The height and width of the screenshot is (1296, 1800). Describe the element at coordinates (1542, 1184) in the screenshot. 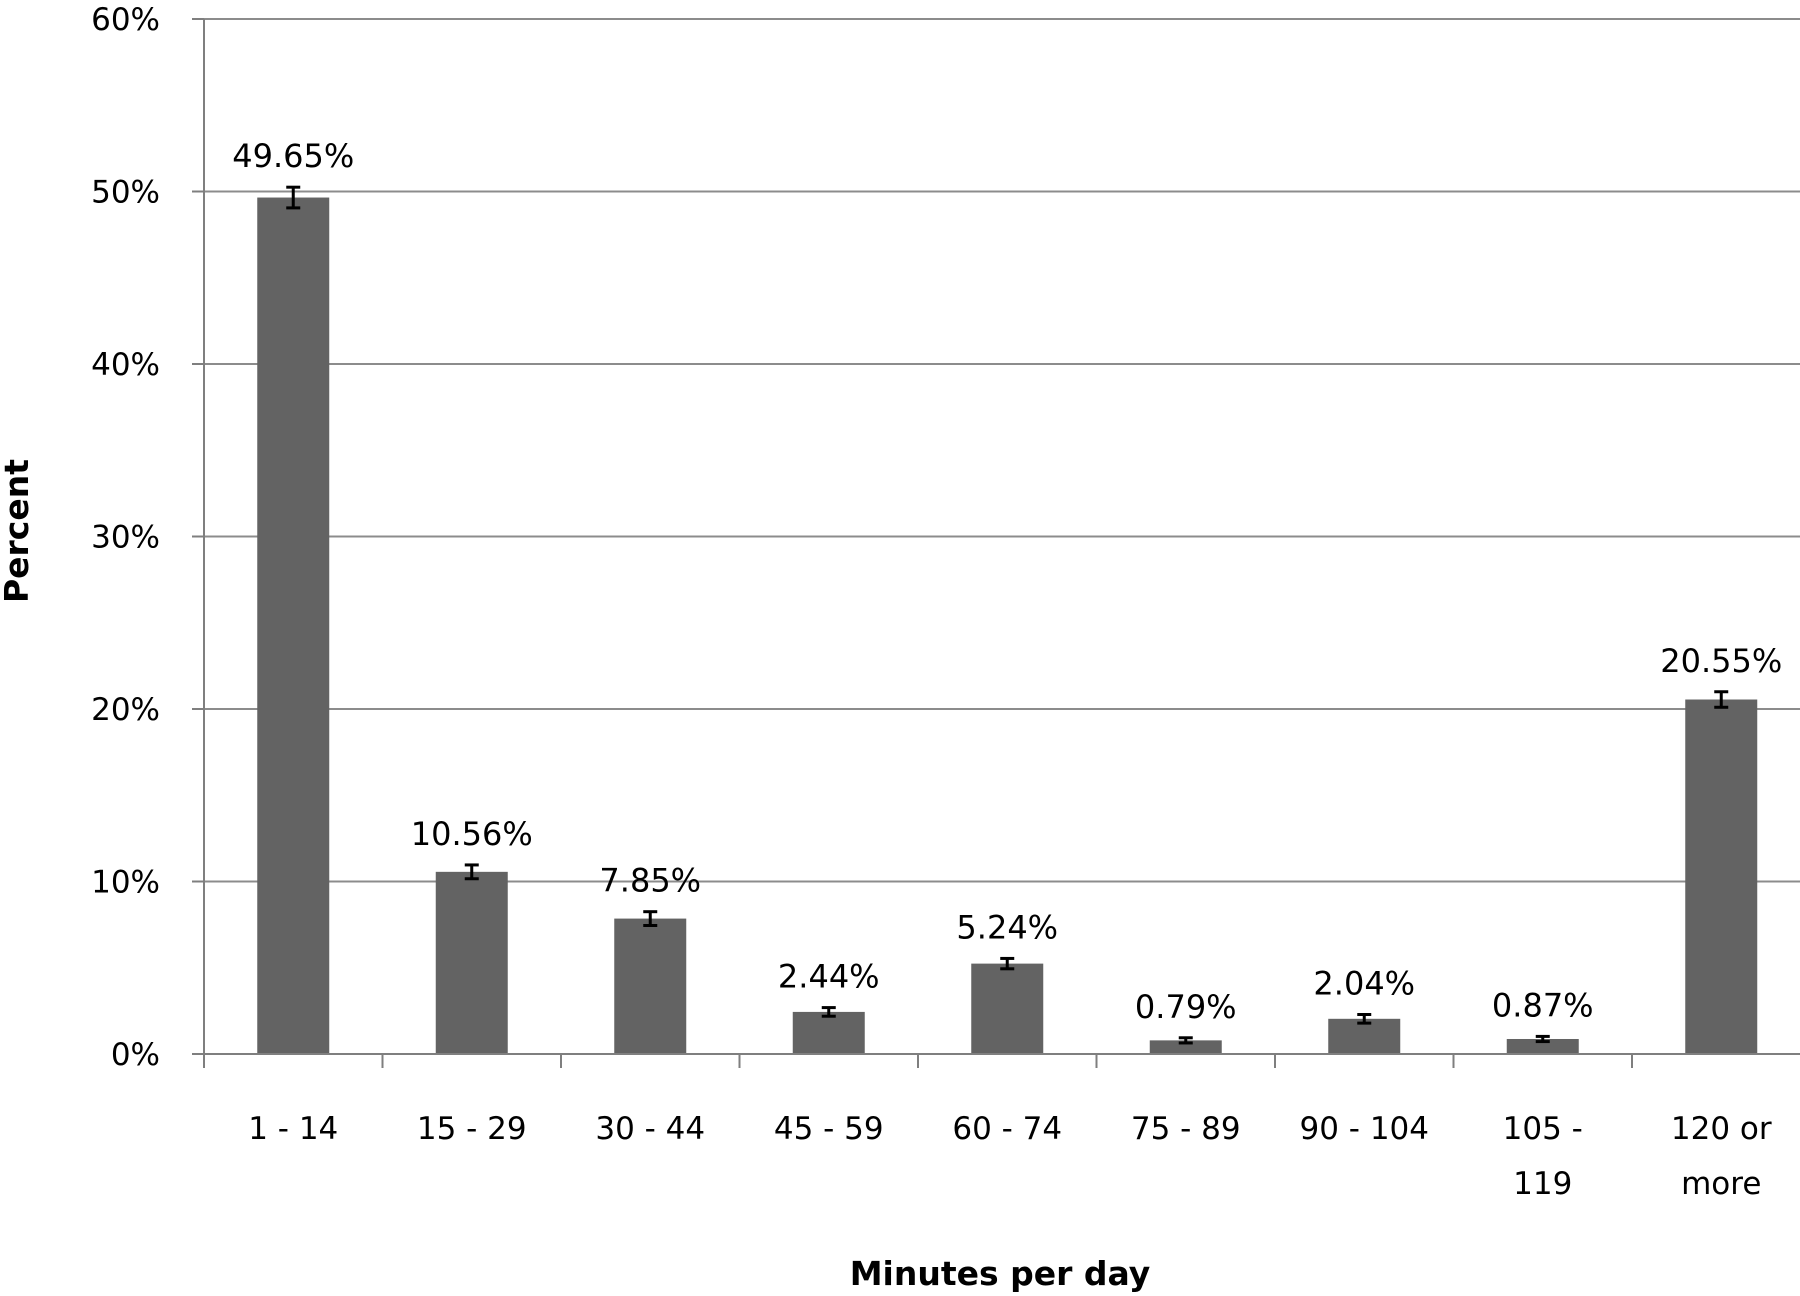

I see `x-tick-label-line: 119` at that location.